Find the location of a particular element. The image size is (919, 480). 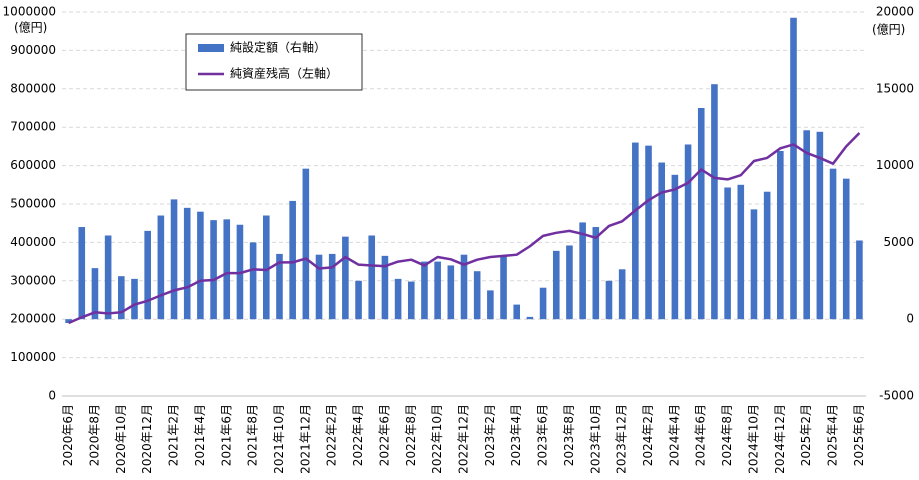

legend-label: 純設定額（右軸） is located at coordinates (278, 47).